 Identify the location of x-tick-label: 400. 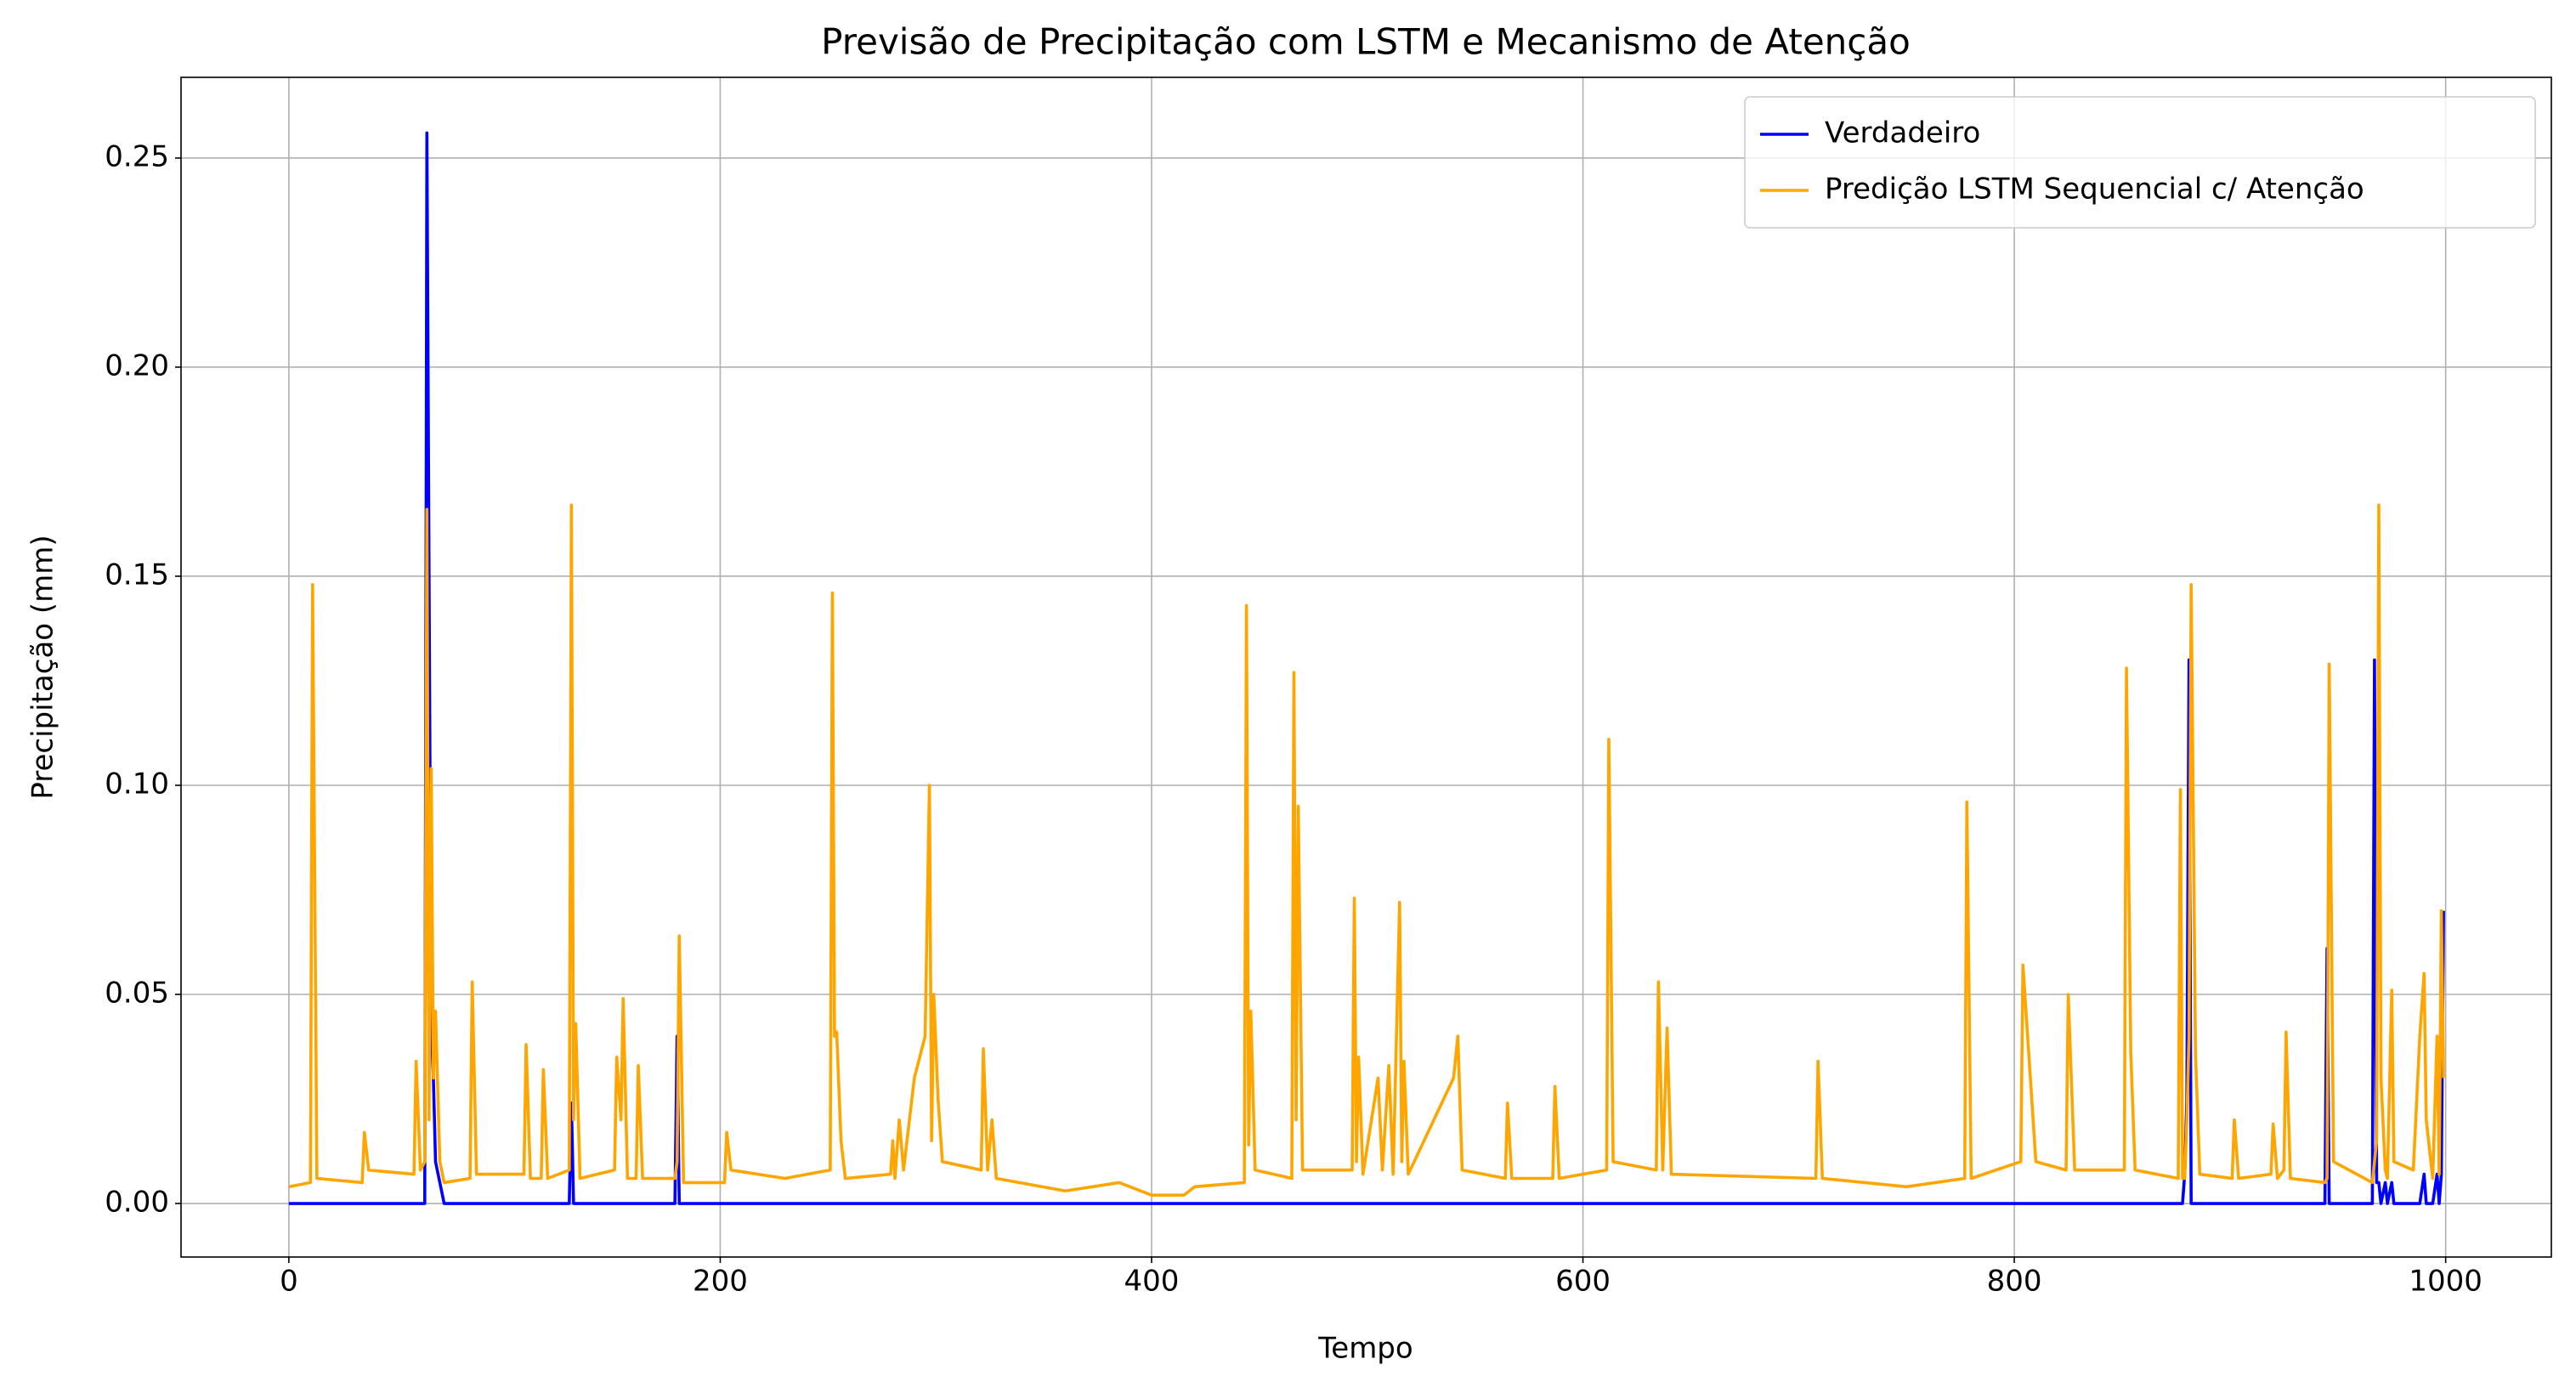
(1152, 1282).